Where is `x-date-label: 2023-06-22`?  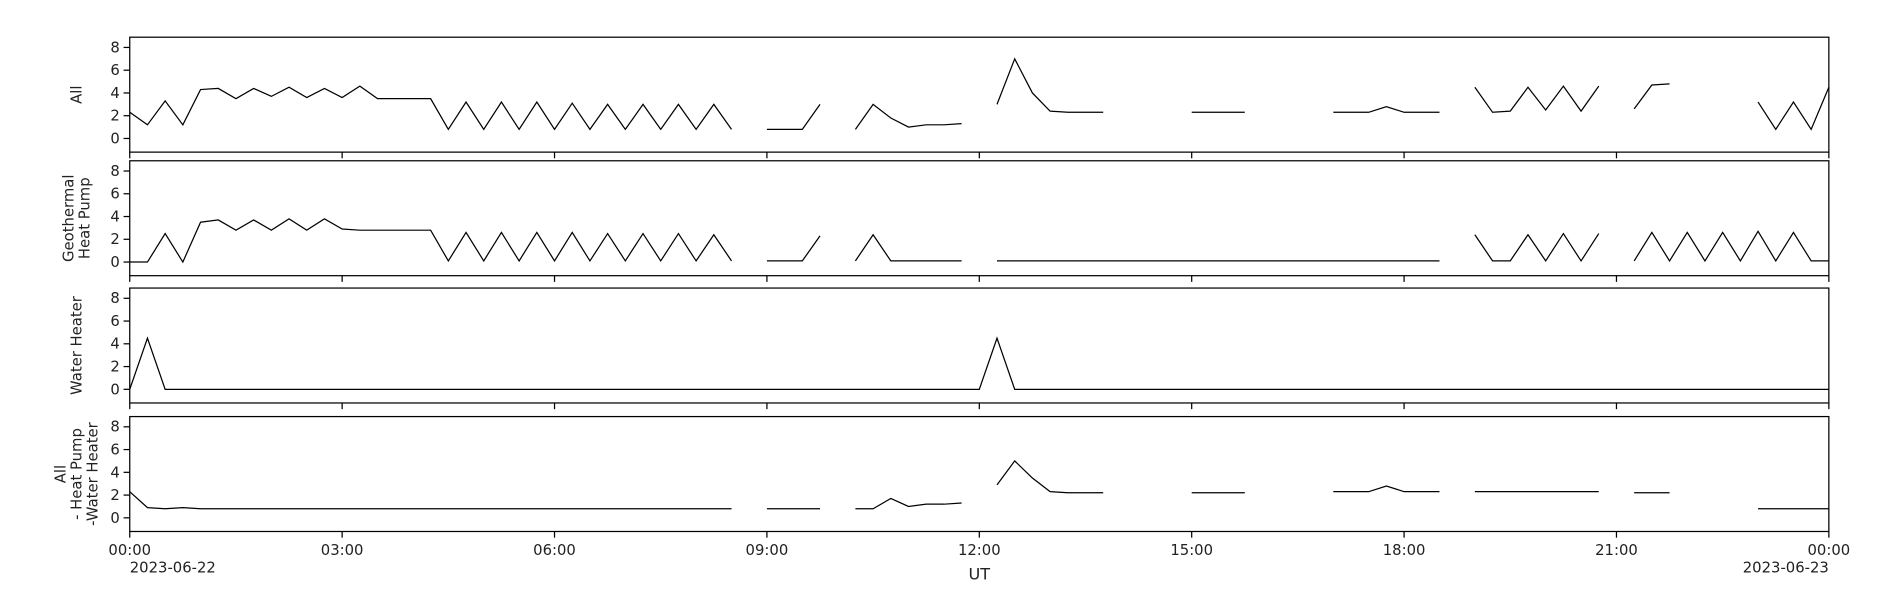
x-date-label: 2023-06-22 is located at coordinates (173, 567).